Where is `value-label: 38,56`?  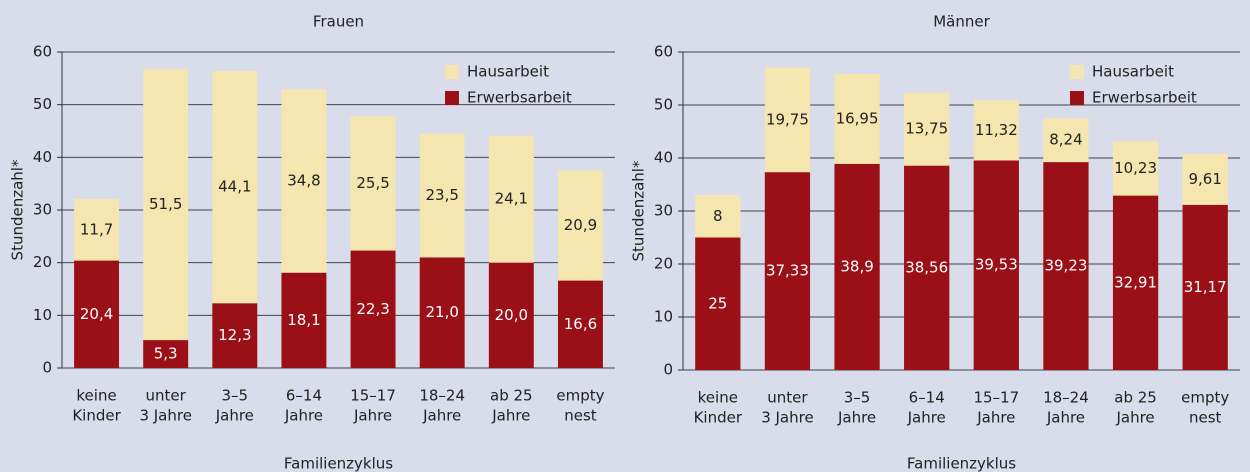 value-label: 38,56 is located at coordinates (926, 267).